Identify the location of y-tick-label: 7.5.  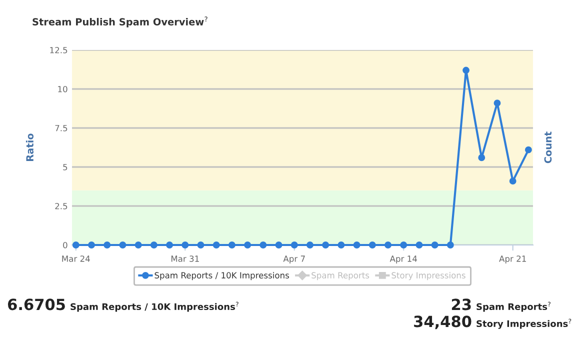
(61, 128).